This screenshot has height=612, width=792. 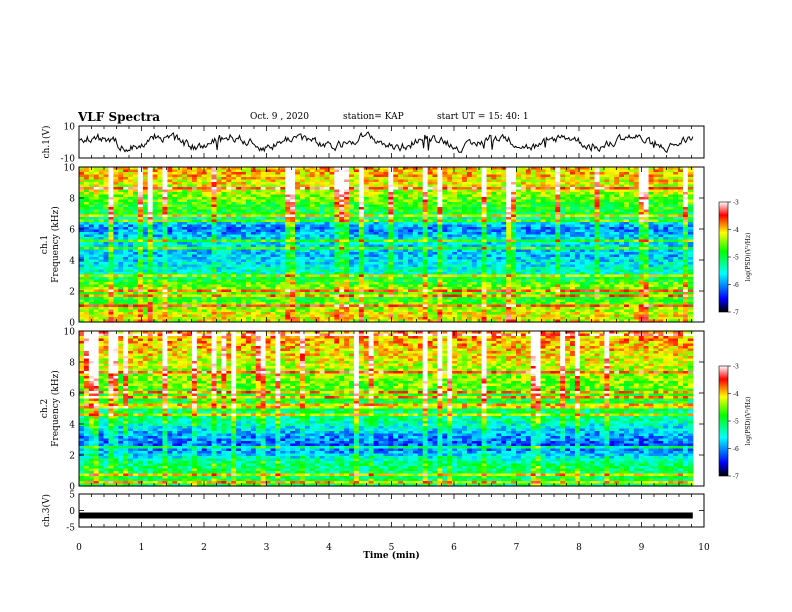 What do you see at coordinates (723, 421) in the screenshot?
I see `colorbar-ch2` at bounding box center [723, 421].